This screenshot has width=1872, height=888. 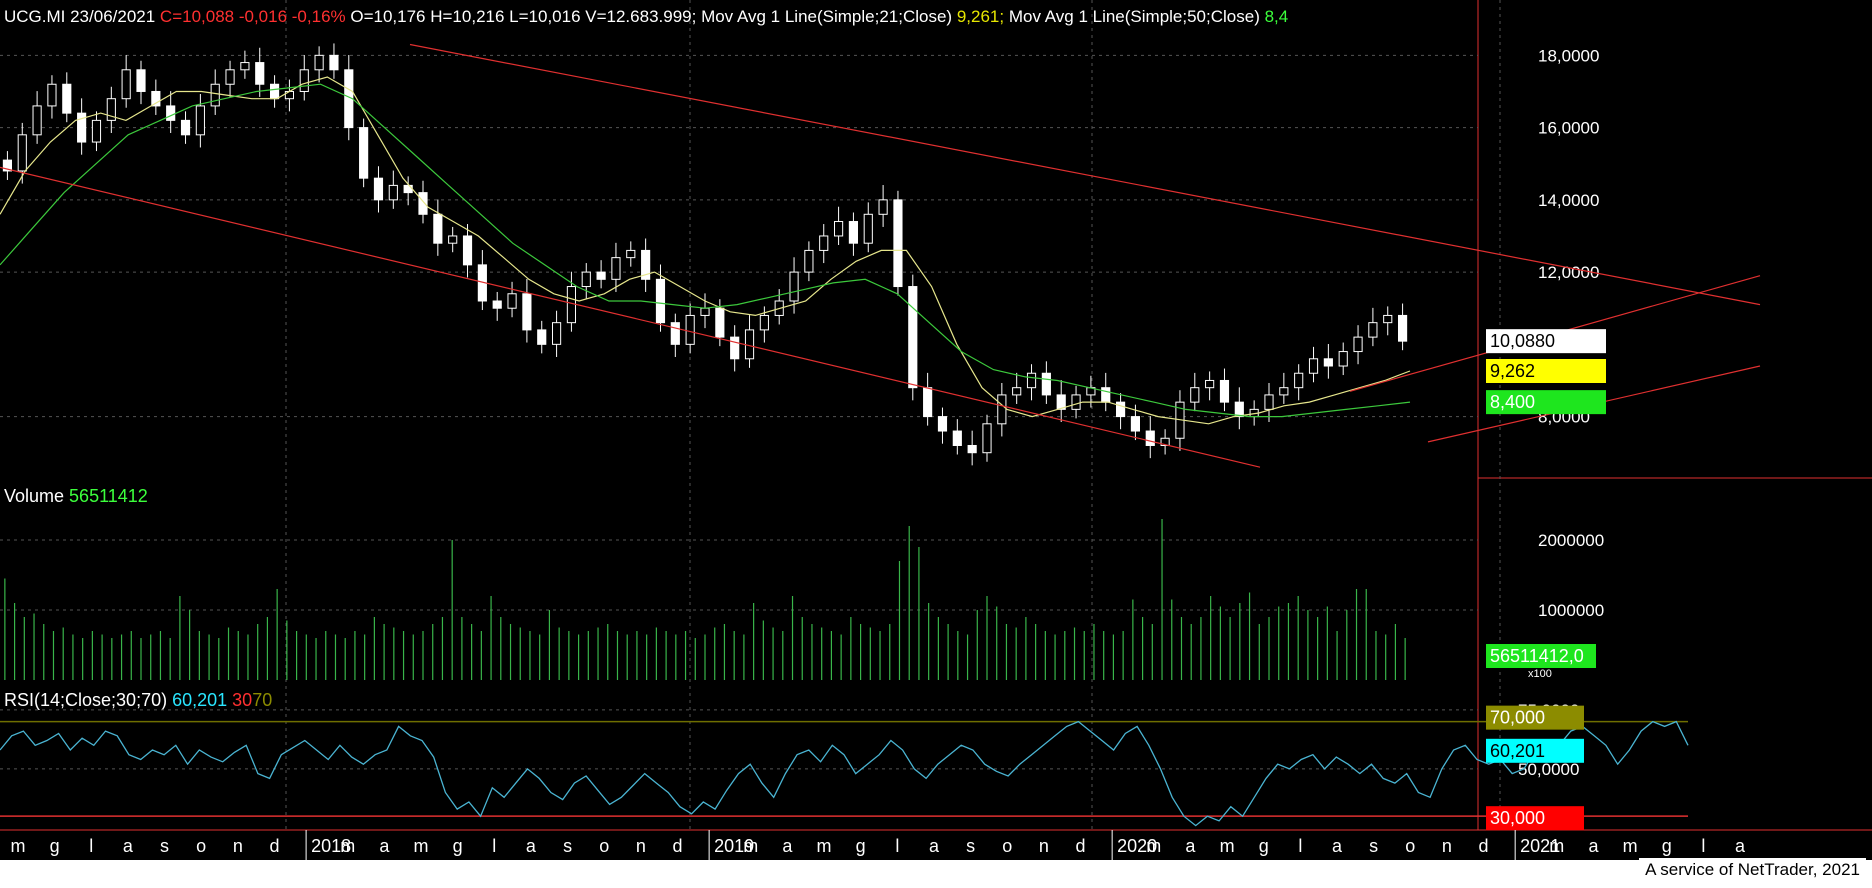 What do you see at coordinates (1512, 402) in the screenshot?
I see `price-tag-text: 8,400` at bounding box center [1512, 402].